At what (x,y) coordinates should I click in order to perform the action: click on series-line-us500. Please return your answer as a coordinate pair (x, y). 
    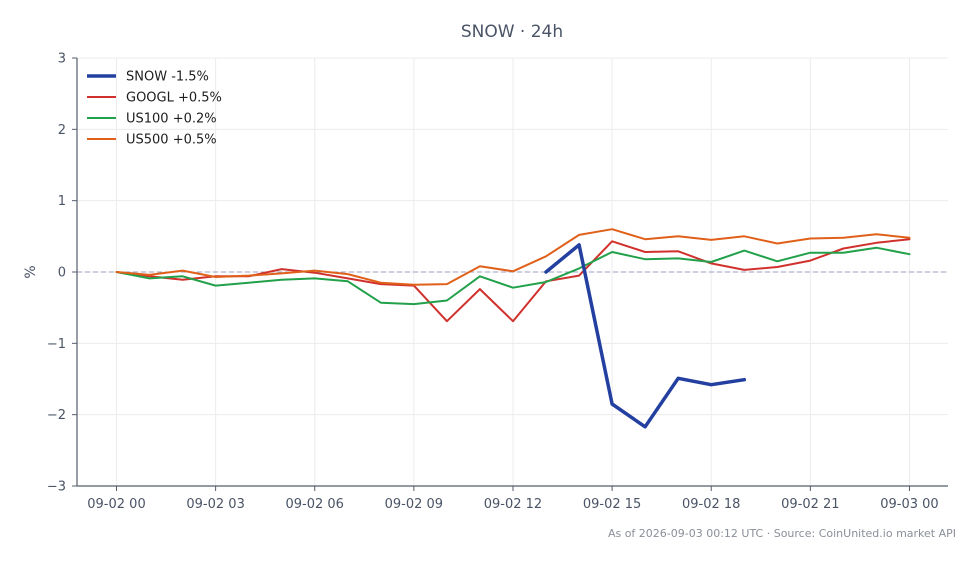
    Looking at the image, I should click on (513, 257).